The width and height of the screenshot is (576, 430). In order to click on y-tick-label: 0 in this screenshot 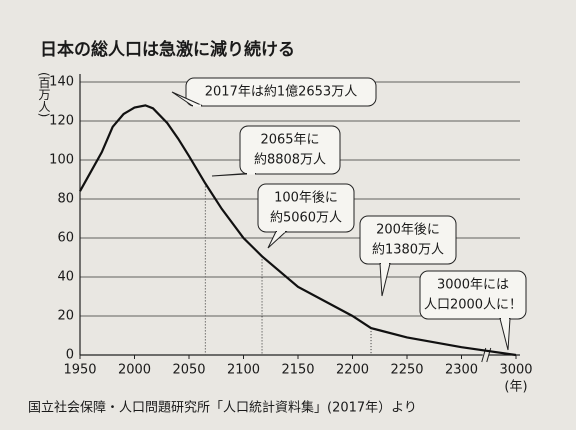, I will do `click(70, 355)`.